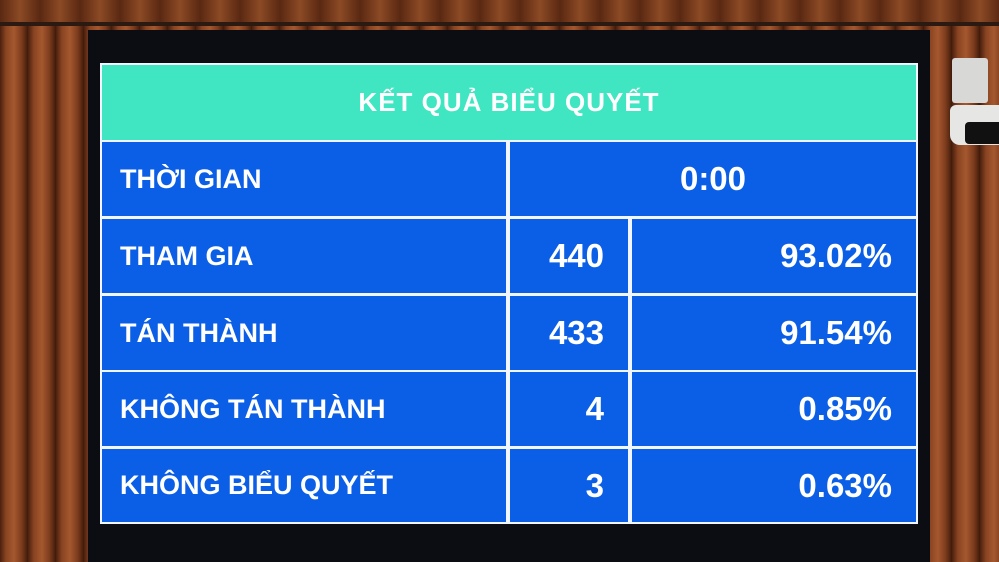 Image resolution: width=999 pixels, height=562 pixels. I want to click on board-title: KẾT QUẢ BIỂU QUYẾT, so click(509, 102).